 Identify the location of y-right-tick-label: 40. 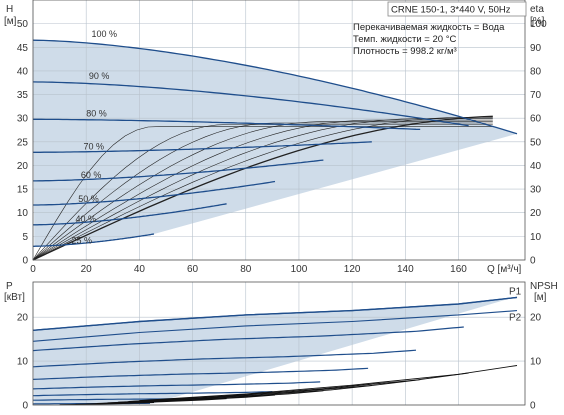
(536, 166).